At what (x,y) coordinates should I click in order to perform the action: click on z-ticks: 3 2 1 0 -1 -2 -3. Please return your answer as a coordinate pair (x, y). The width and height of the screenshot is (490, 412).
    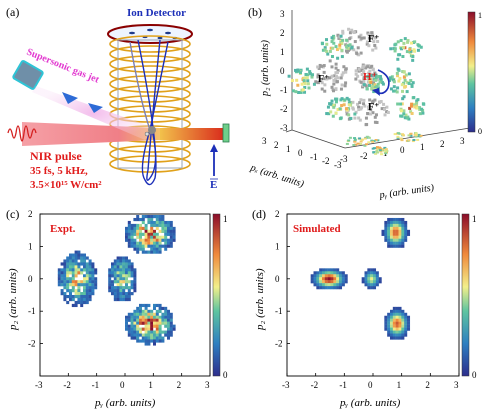
    Looking at the image, I should click on (284, 71).